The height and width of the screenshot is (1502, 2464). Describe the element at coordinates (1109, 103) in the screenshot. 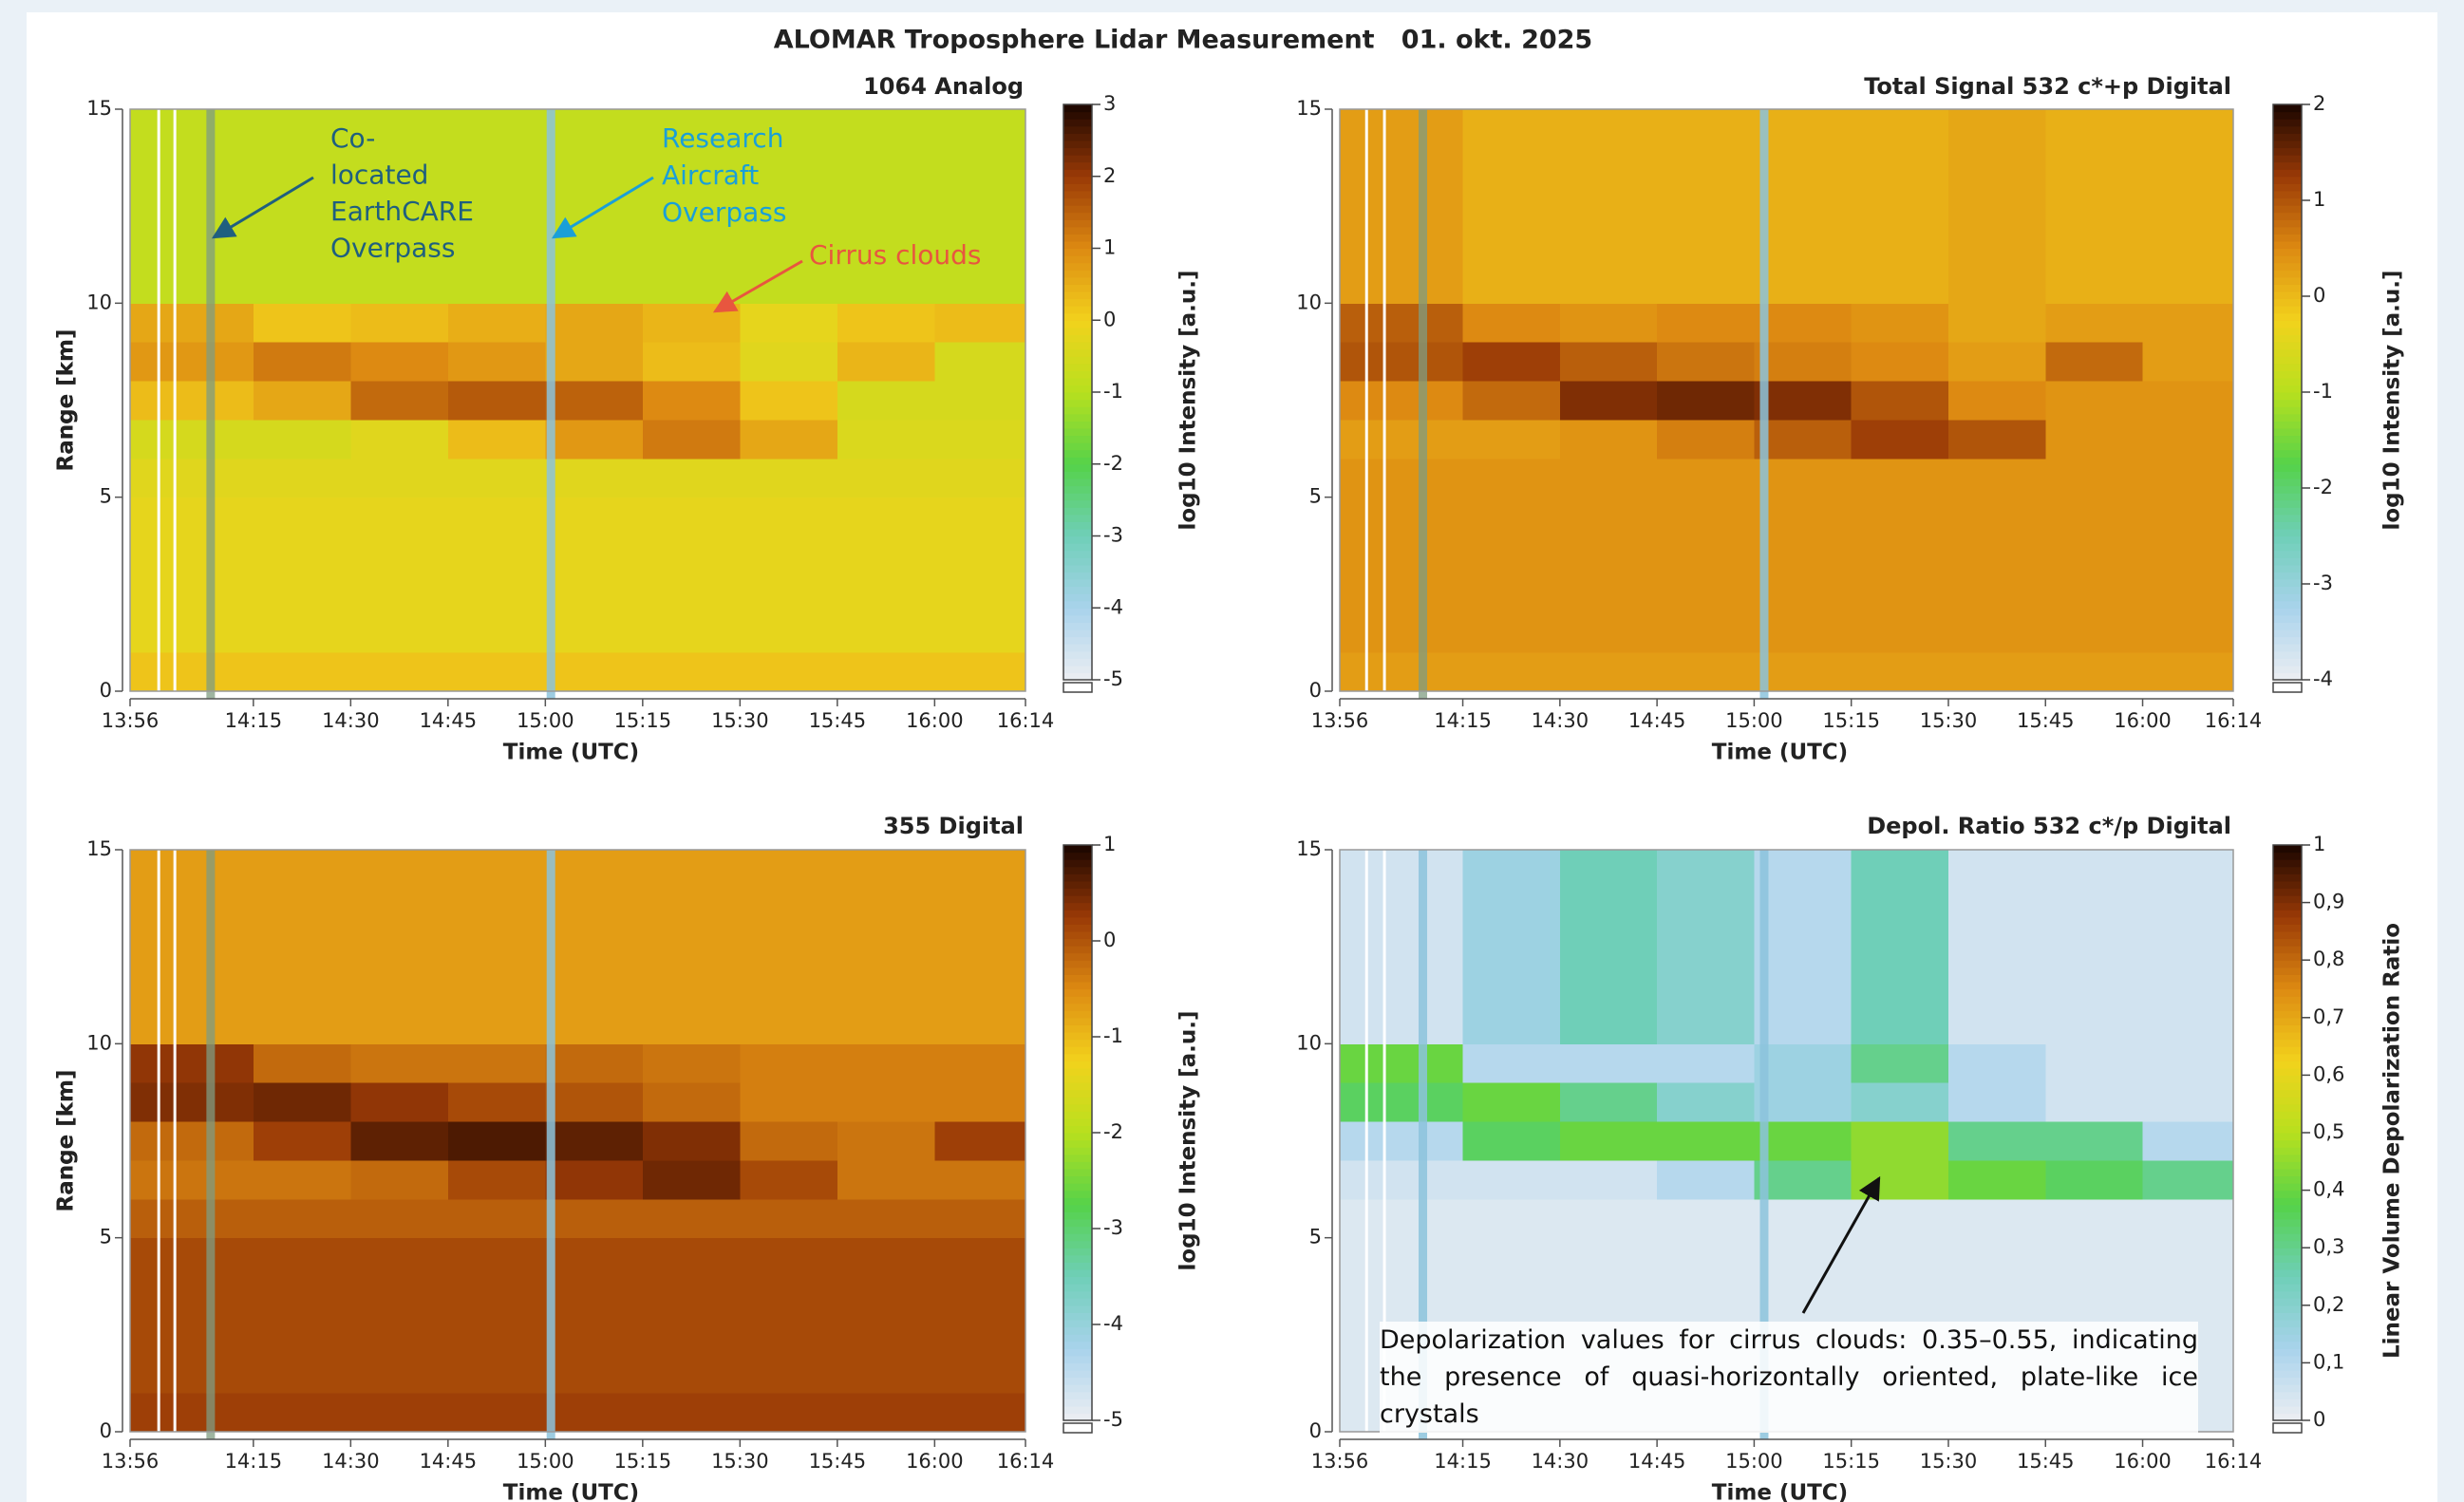

I see `colorbar-tick-label: 3` at that location.